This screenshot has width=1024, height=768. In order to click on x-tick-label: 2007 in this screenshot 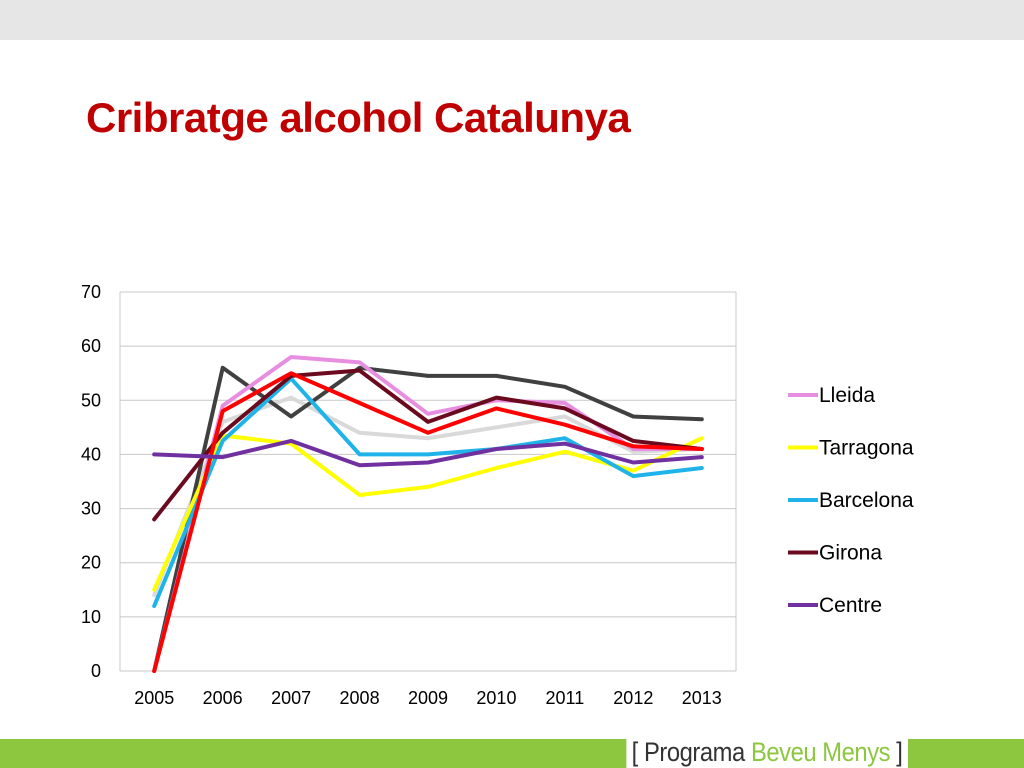, I will do `click(291, 698)`.